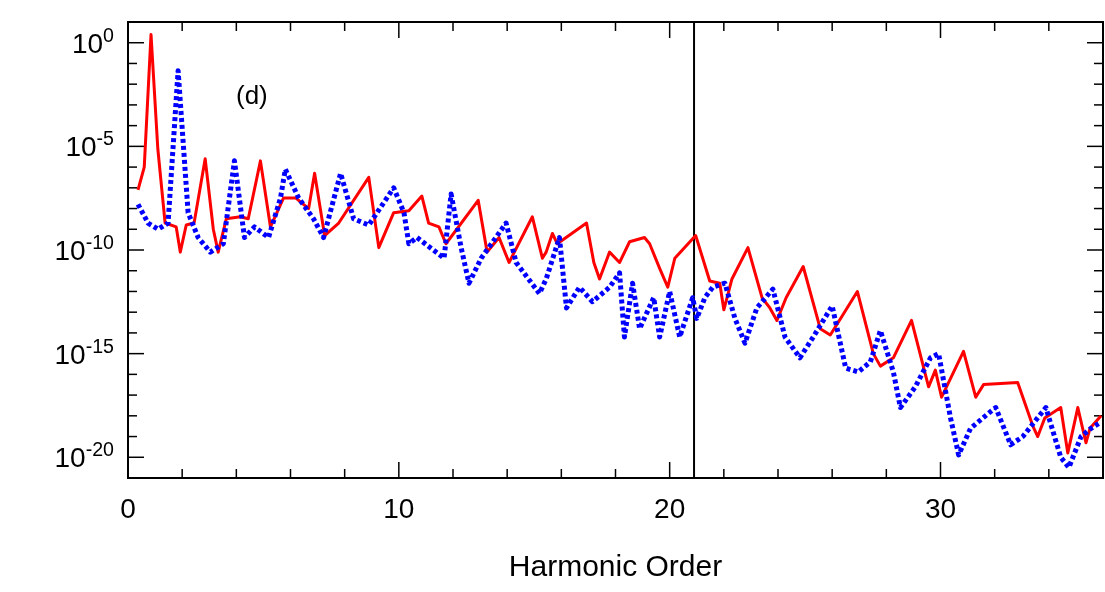 The width and height of the screenshot is (1105, 592). Describe the element at coordinates (128, 508) in the screenshot. I see `x-tick-label: 0` at that location.